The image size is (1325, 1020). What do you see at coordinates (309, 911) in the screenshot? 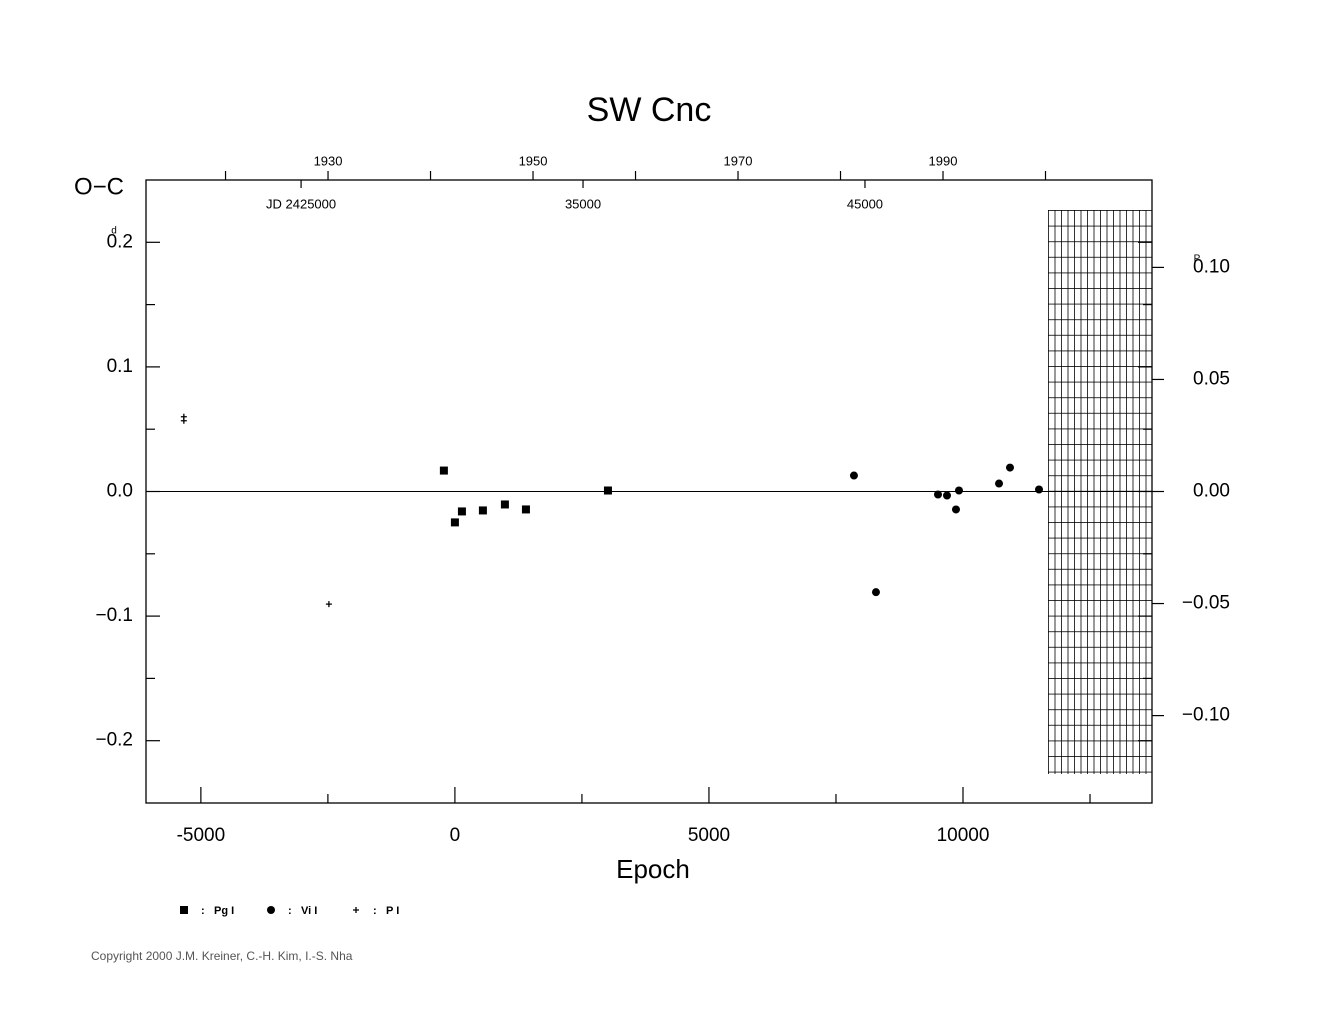
I see `legend-label: Vi I` at bounding box center [309, 911].